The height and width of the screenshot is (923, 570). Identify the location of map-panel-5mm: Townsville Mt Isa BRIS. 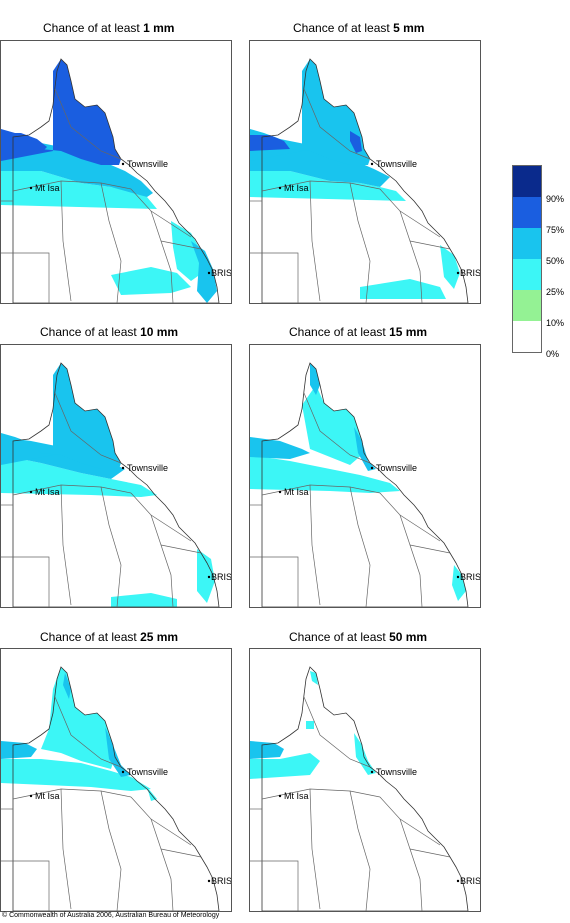
(365, 172).